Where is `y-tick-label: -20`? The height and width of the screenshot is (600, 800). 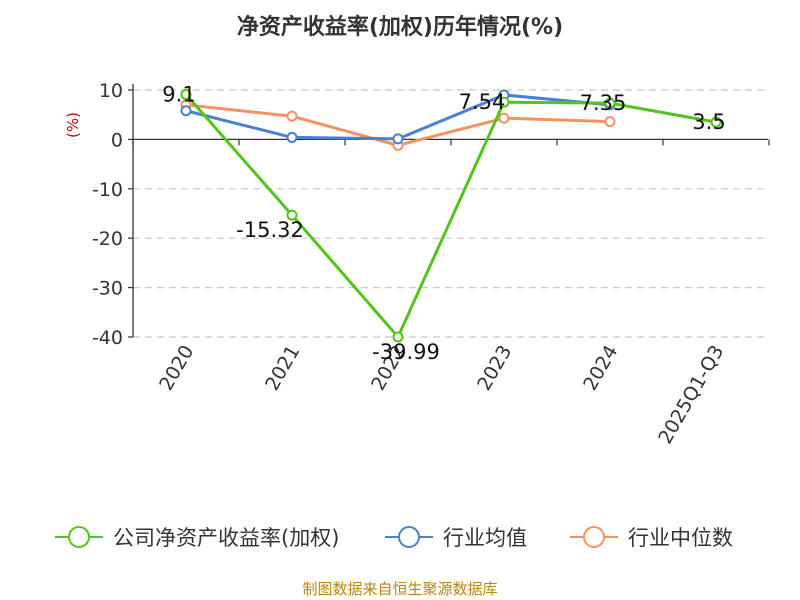
y-tick-label: -20 is located at coordinates (107, 239).